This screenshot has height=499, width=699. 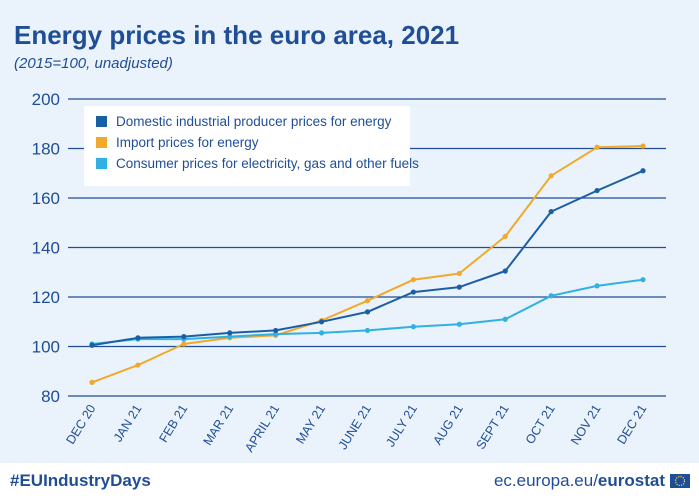 What do you see at coordinates (349, 481) in the screenshot?
I see `footer-bar` at bounding box center [349, 481].